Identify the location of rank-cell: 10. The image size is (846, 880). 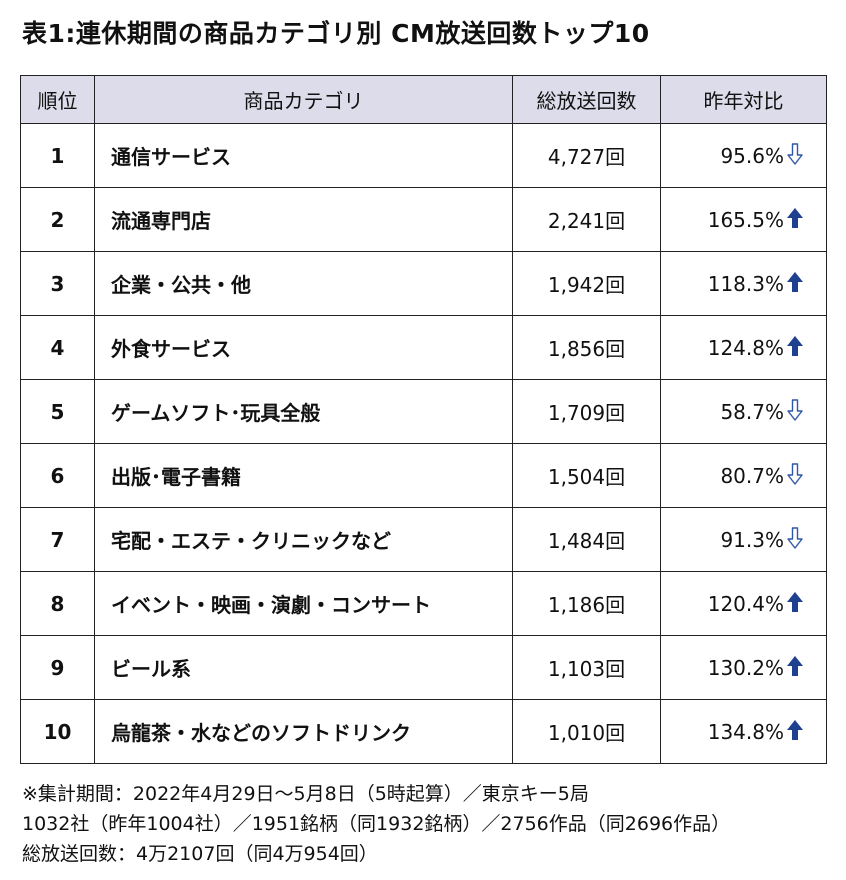
(57, 731).